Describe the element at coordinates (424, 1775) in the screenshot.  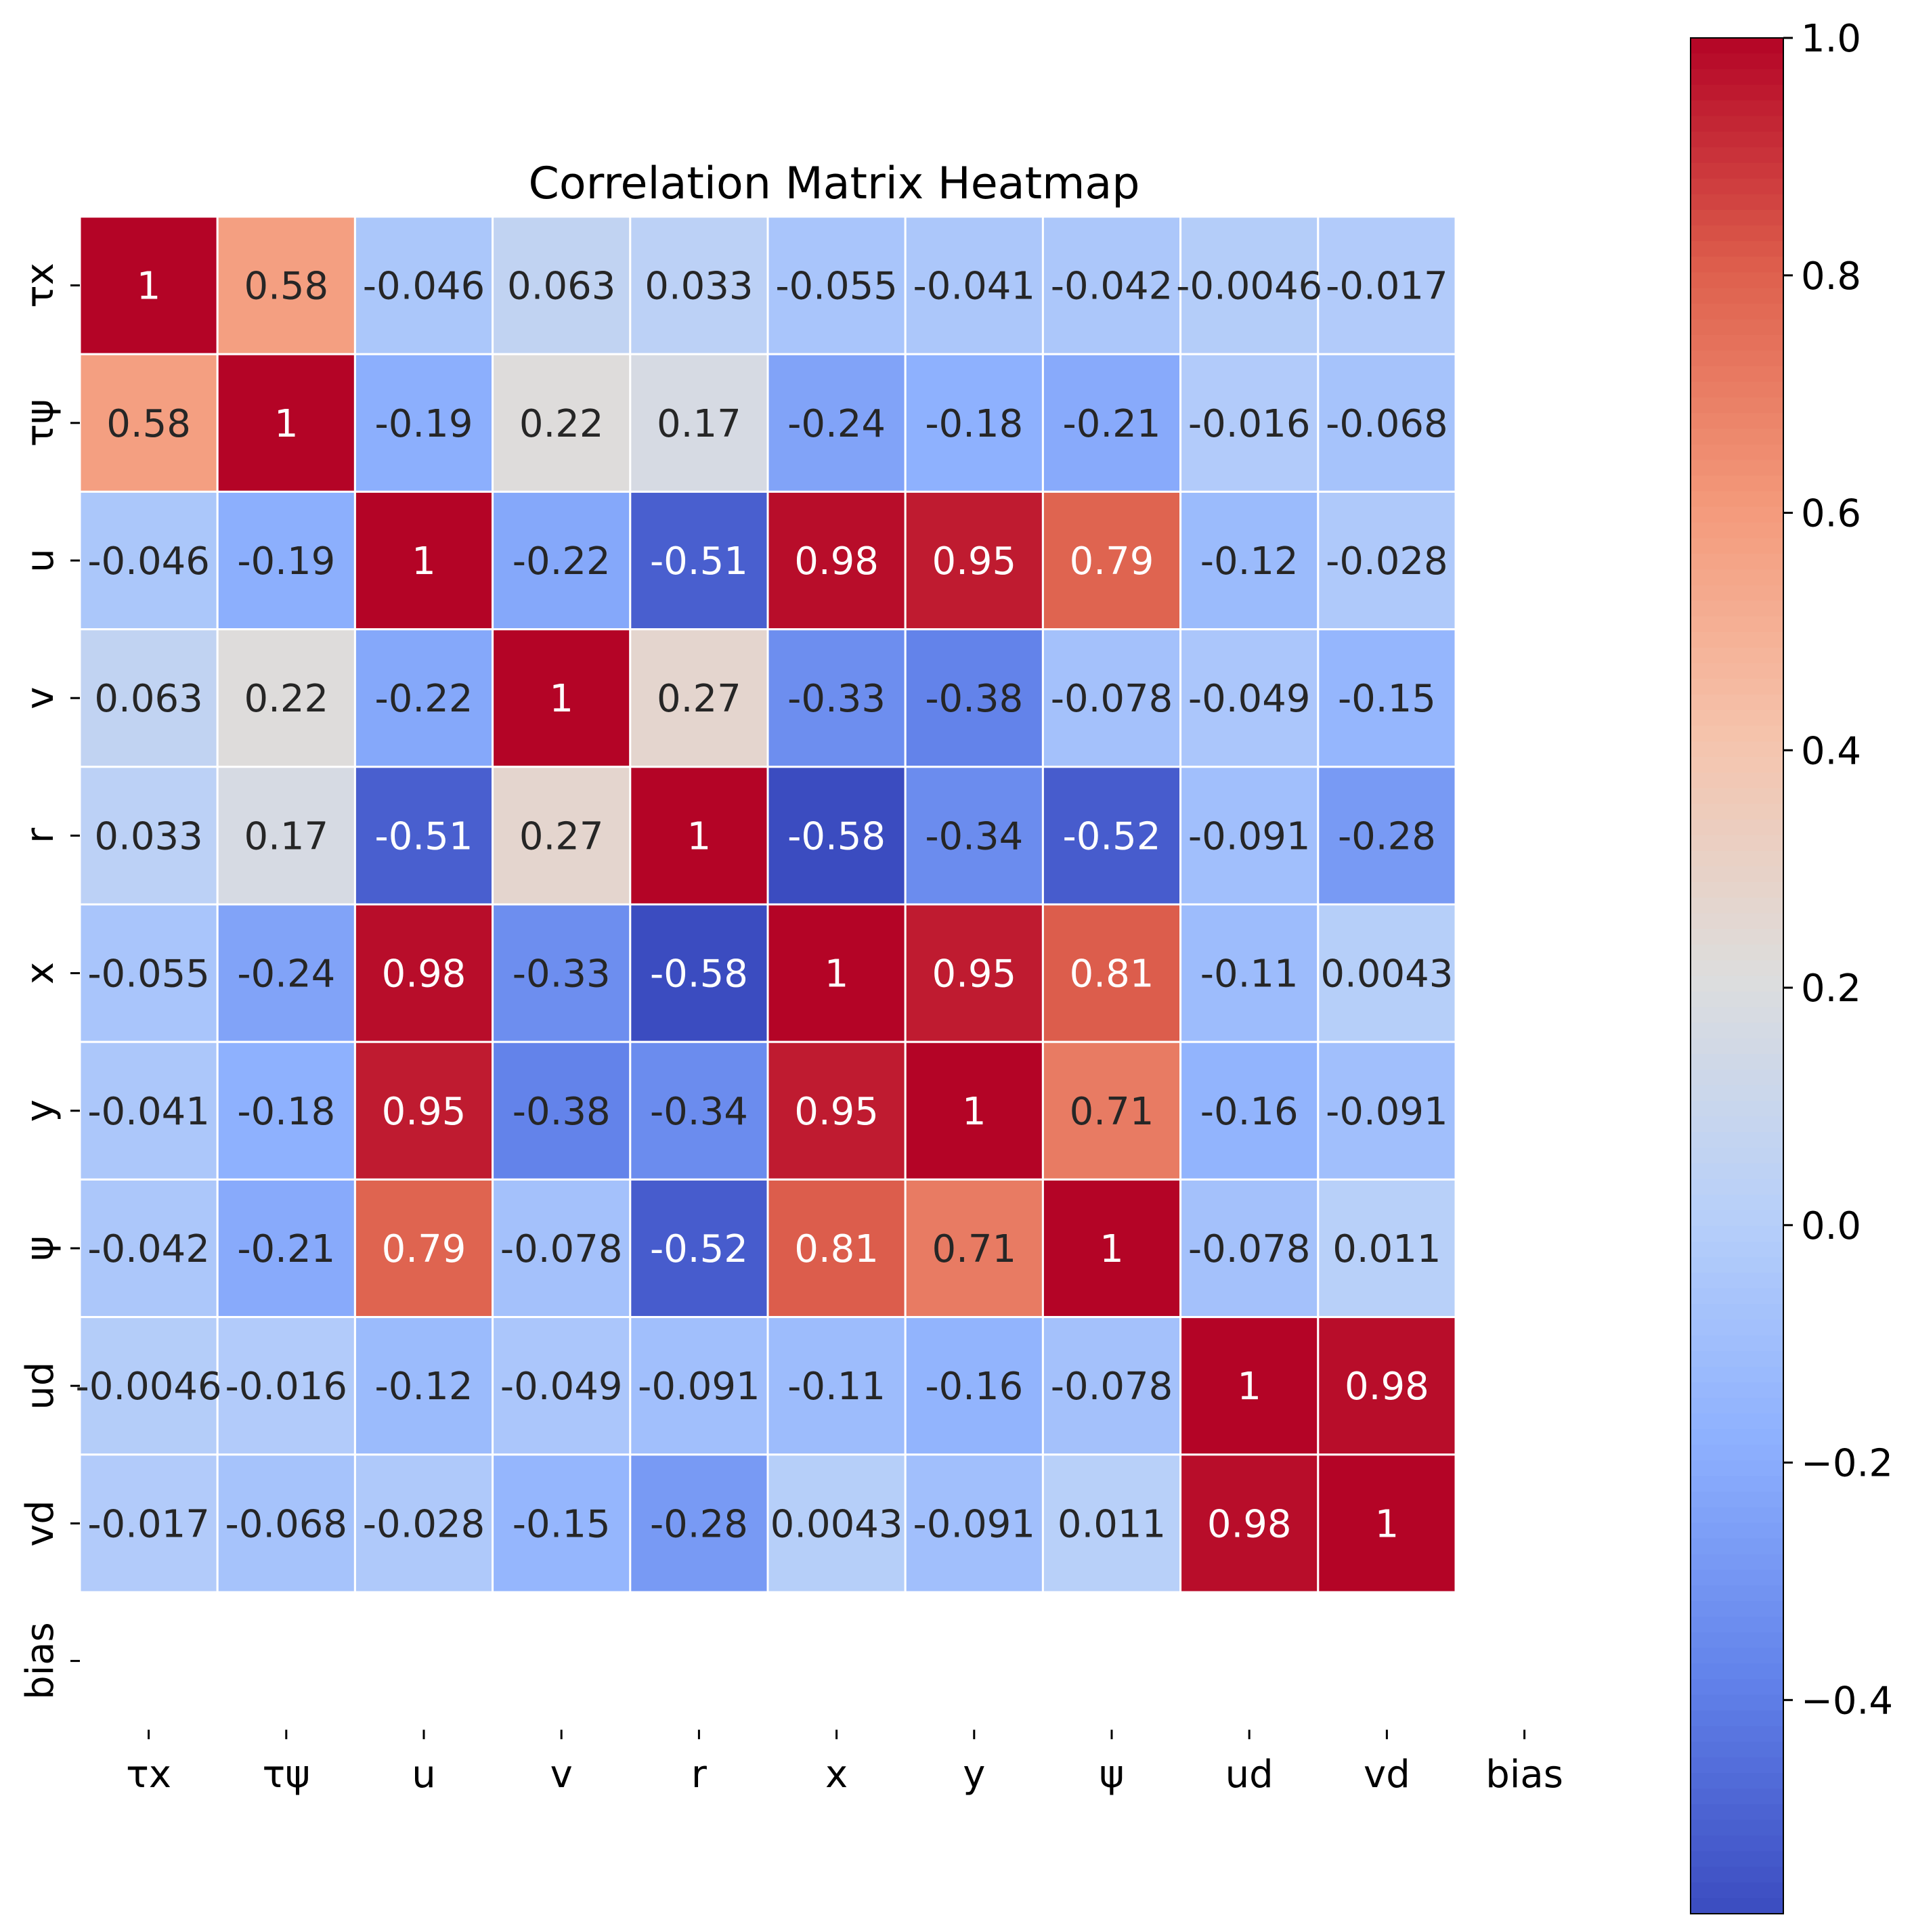
I see `x-tick-label-u: u` at that location.